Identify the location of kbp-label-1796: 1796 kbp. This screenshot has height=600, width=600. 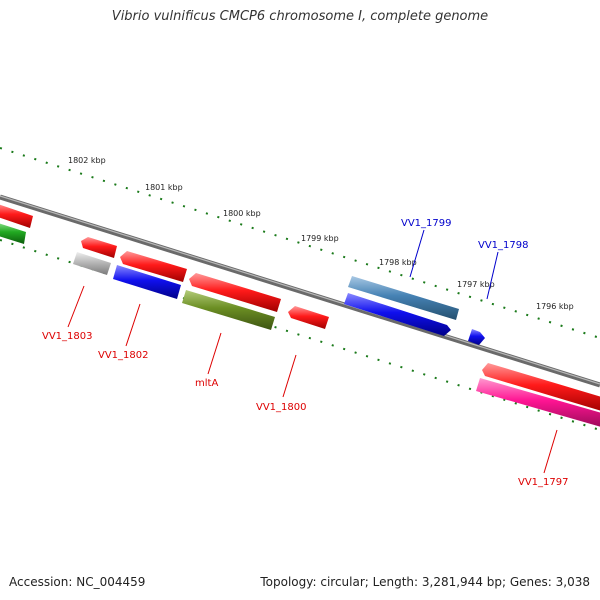
(555, 306).